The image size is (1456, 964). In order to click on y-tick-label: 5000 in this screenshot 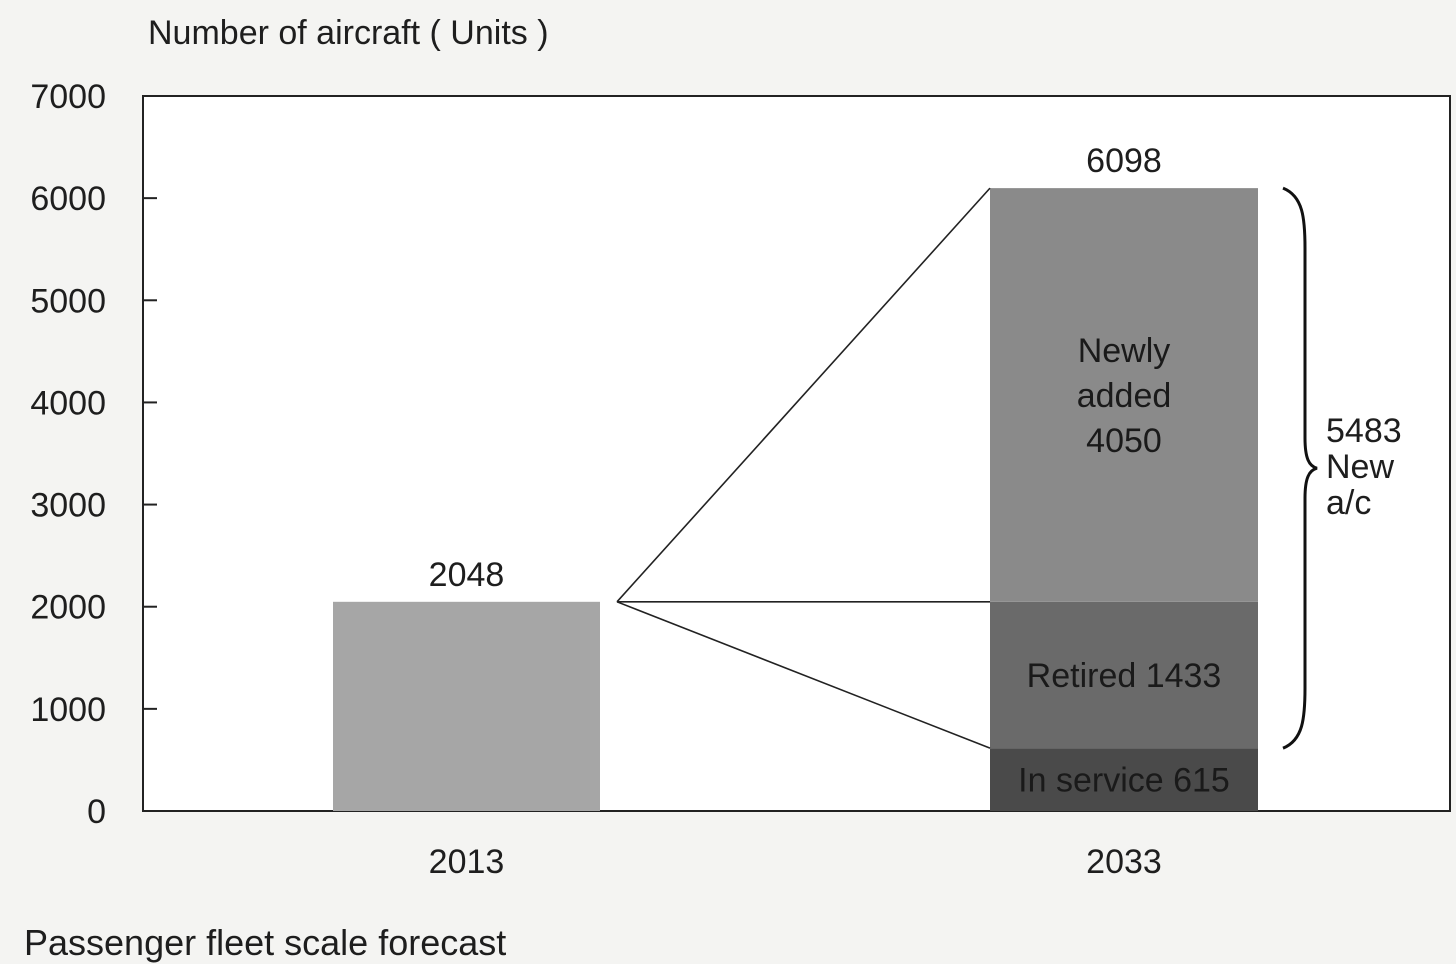, I will do `click(68, 301)`.